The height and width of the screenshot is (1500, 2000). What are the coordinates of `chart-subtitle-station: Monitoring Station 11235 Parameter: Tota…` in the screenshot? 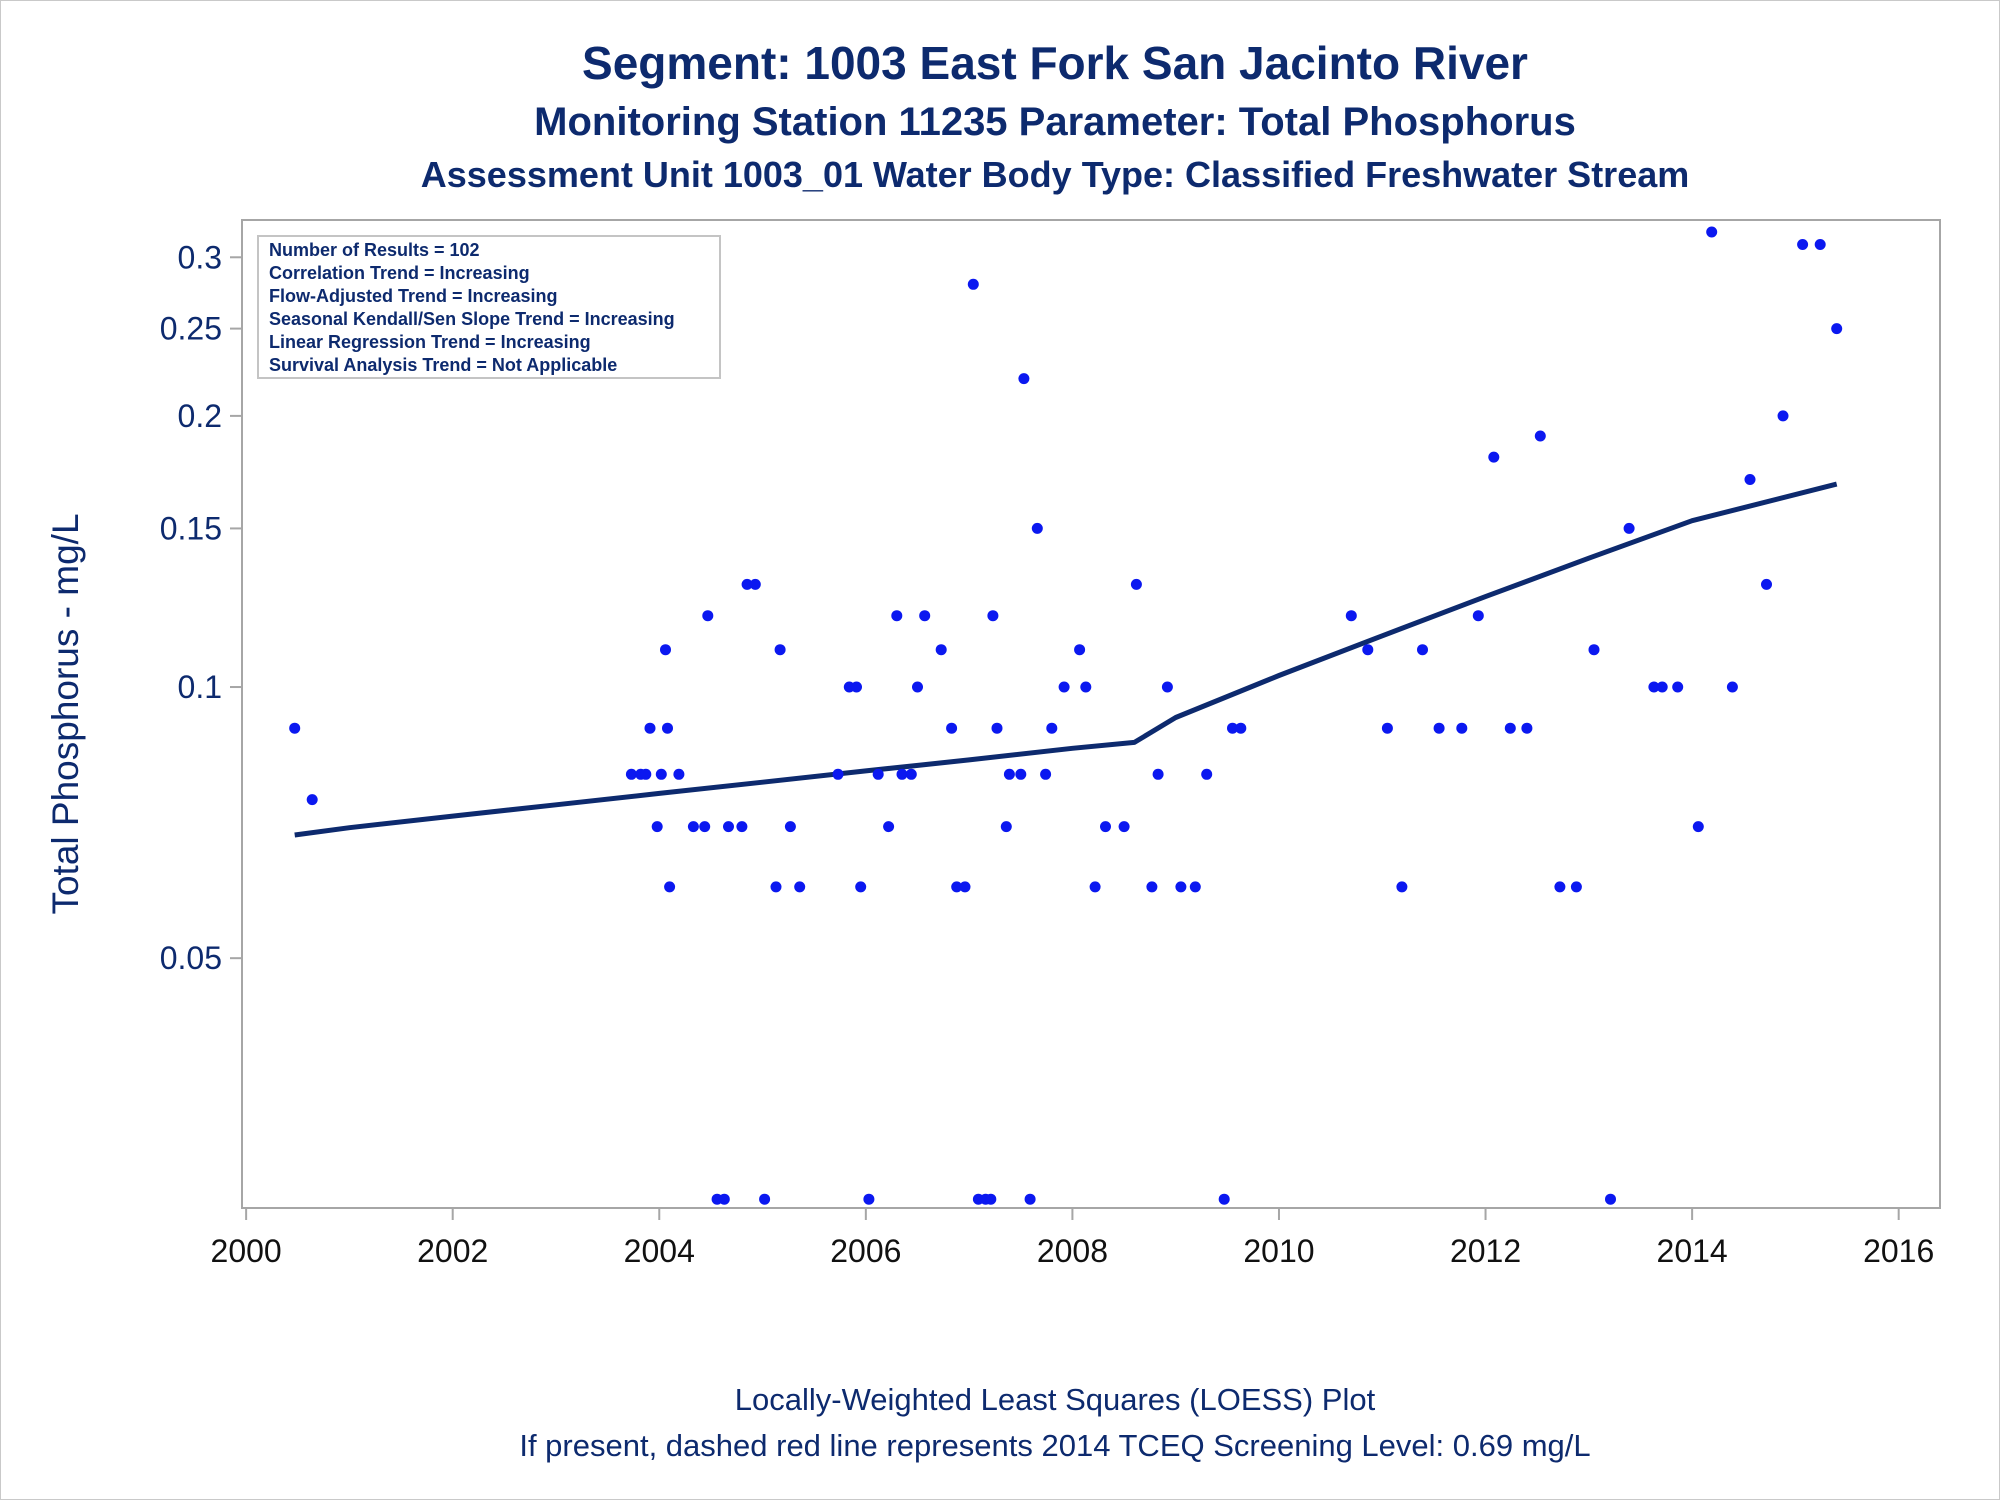 It's located at (1055, 122).